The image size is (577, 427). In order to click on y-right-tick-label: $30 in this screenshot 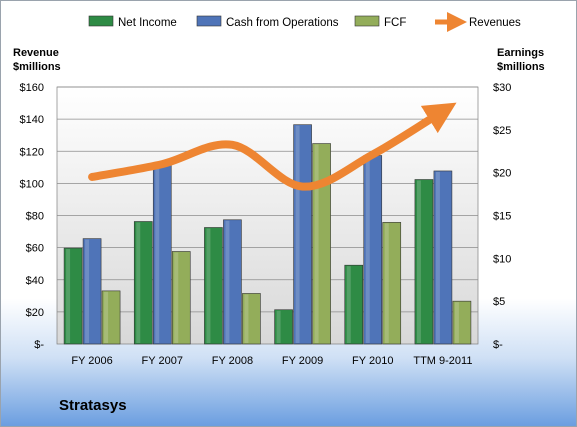, I will do `click(502, 88)`.